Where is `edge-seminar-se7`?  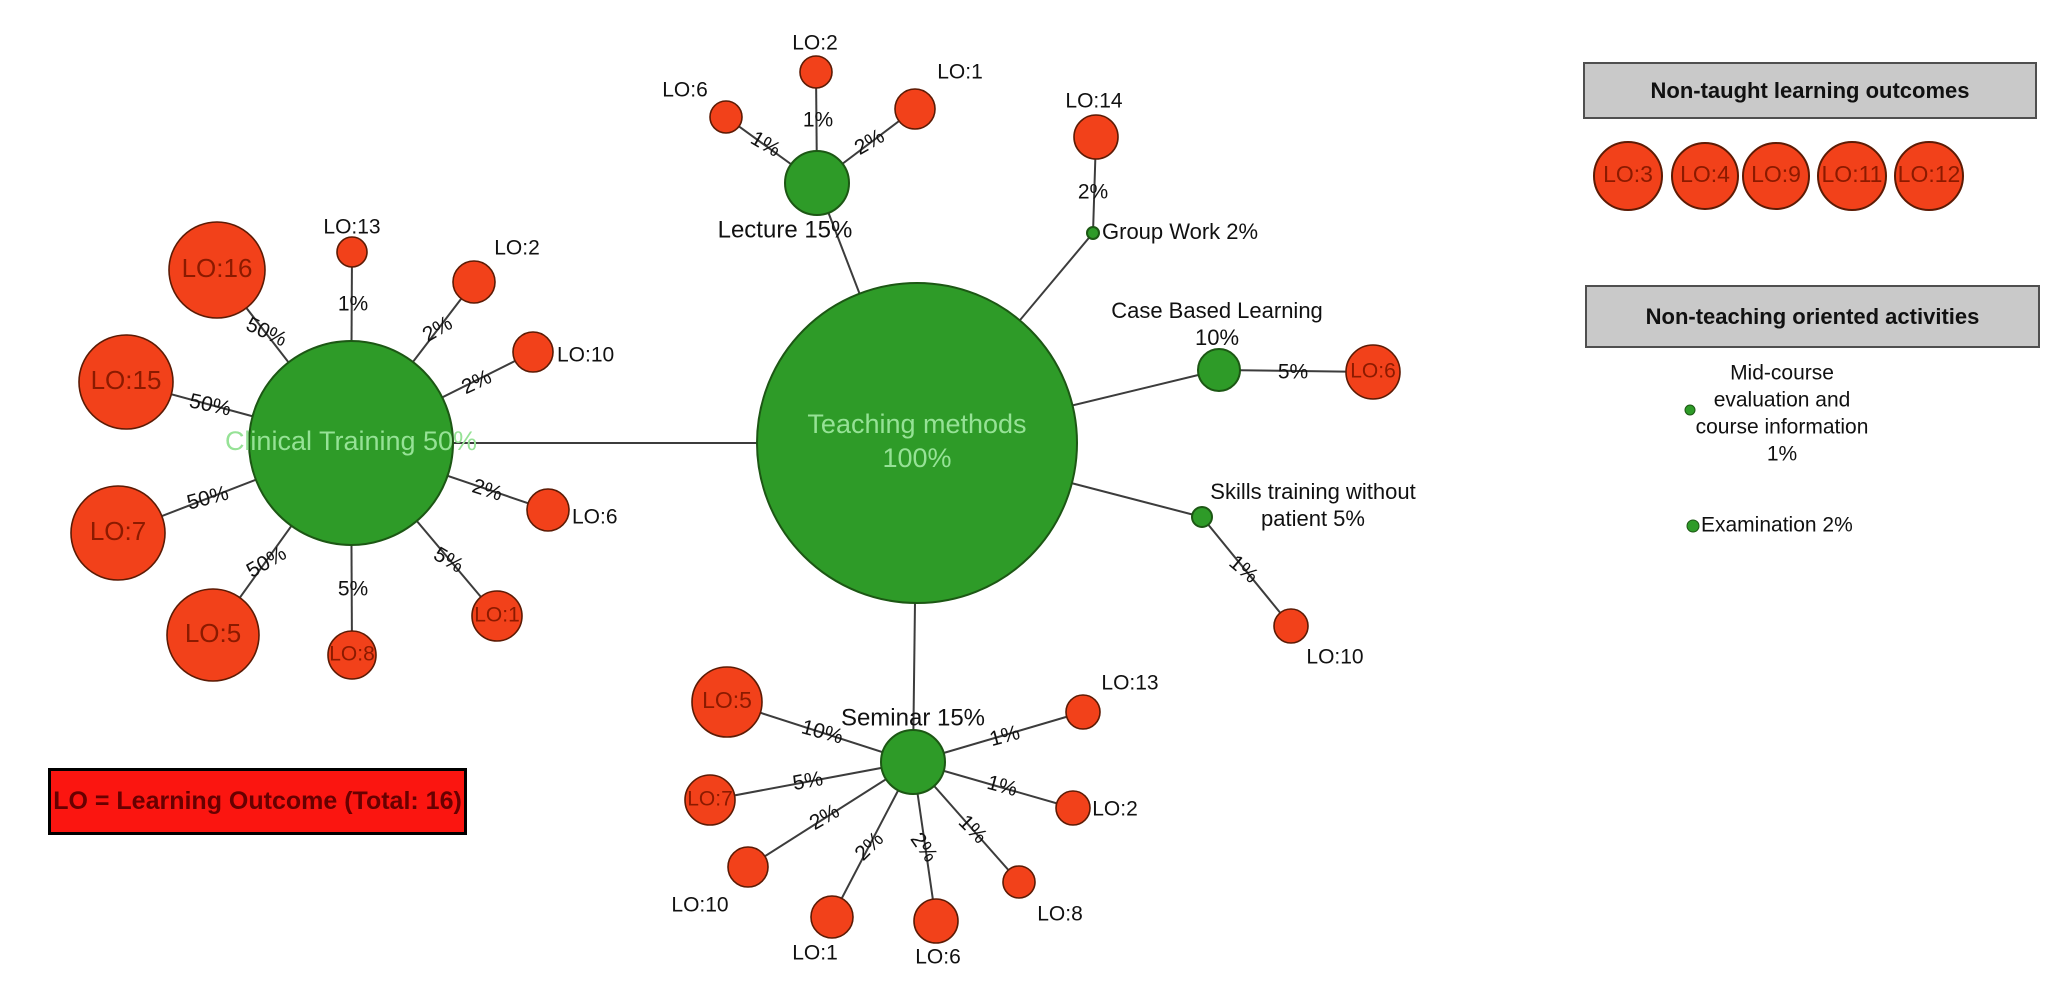 edge-seminar-se7 is located at coordinates (811, 781).